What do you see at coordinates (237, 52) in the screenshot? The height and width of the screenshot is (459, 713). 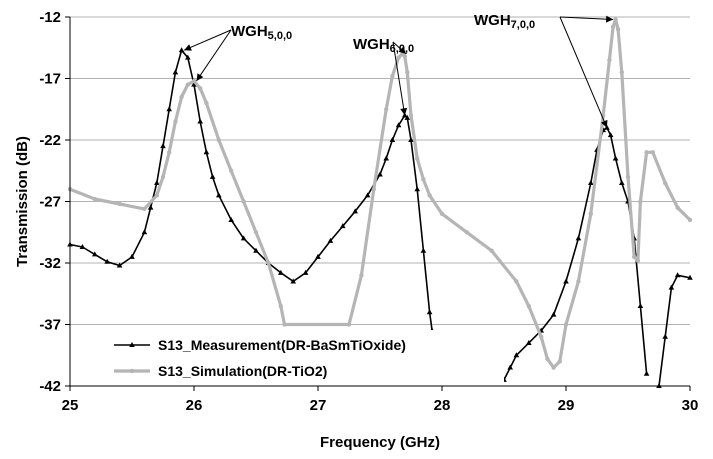 I see `annotation-wgh-500: WGH5,0,0` at bounding box center [237, 52].